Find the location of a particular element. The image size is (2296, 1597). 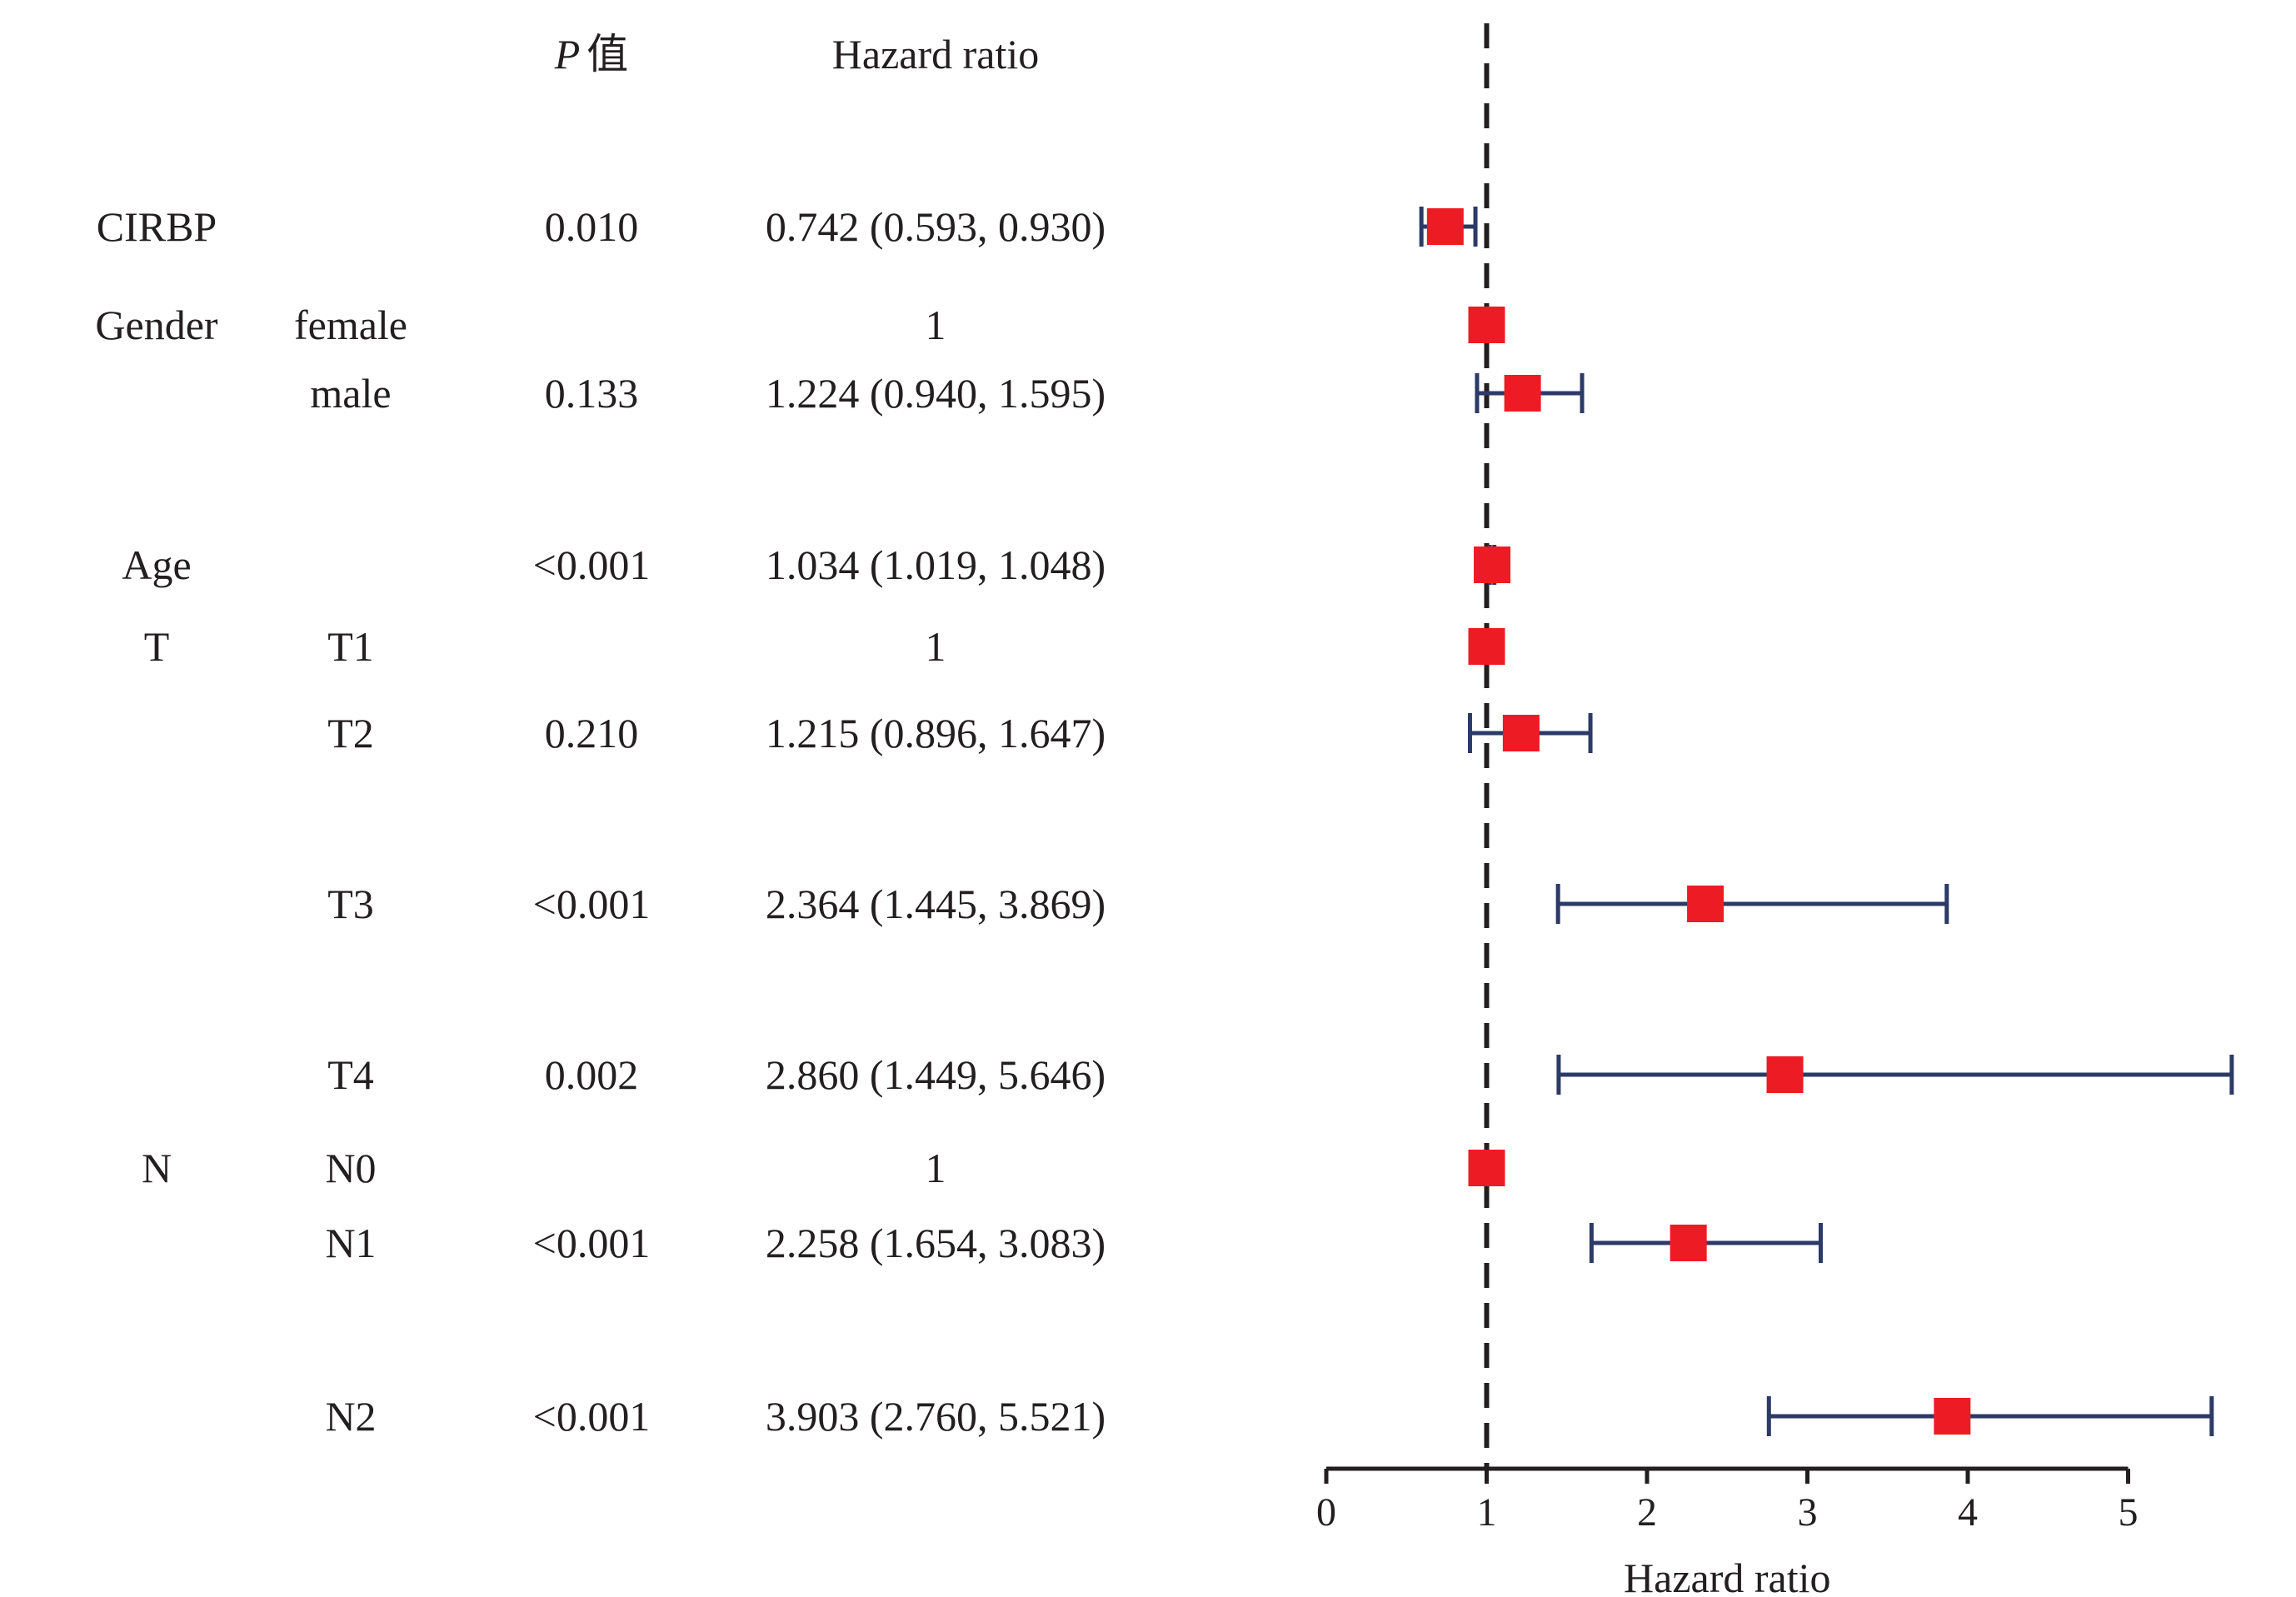

row-hazard-ratio-text: 1.224 (0.940, 1.595) is located at coordinates (936, 393).